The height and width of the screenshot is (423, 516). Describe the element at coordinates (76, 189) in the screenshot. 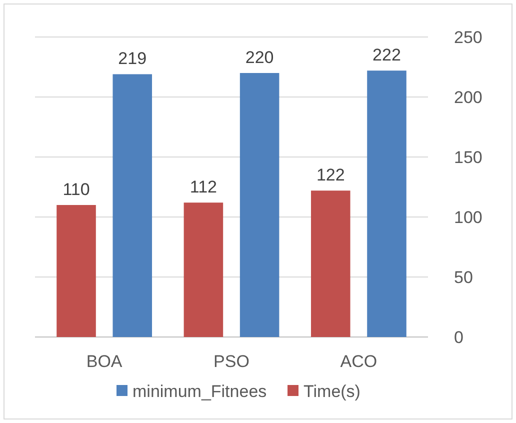

I see `data-label: 110` at that location.